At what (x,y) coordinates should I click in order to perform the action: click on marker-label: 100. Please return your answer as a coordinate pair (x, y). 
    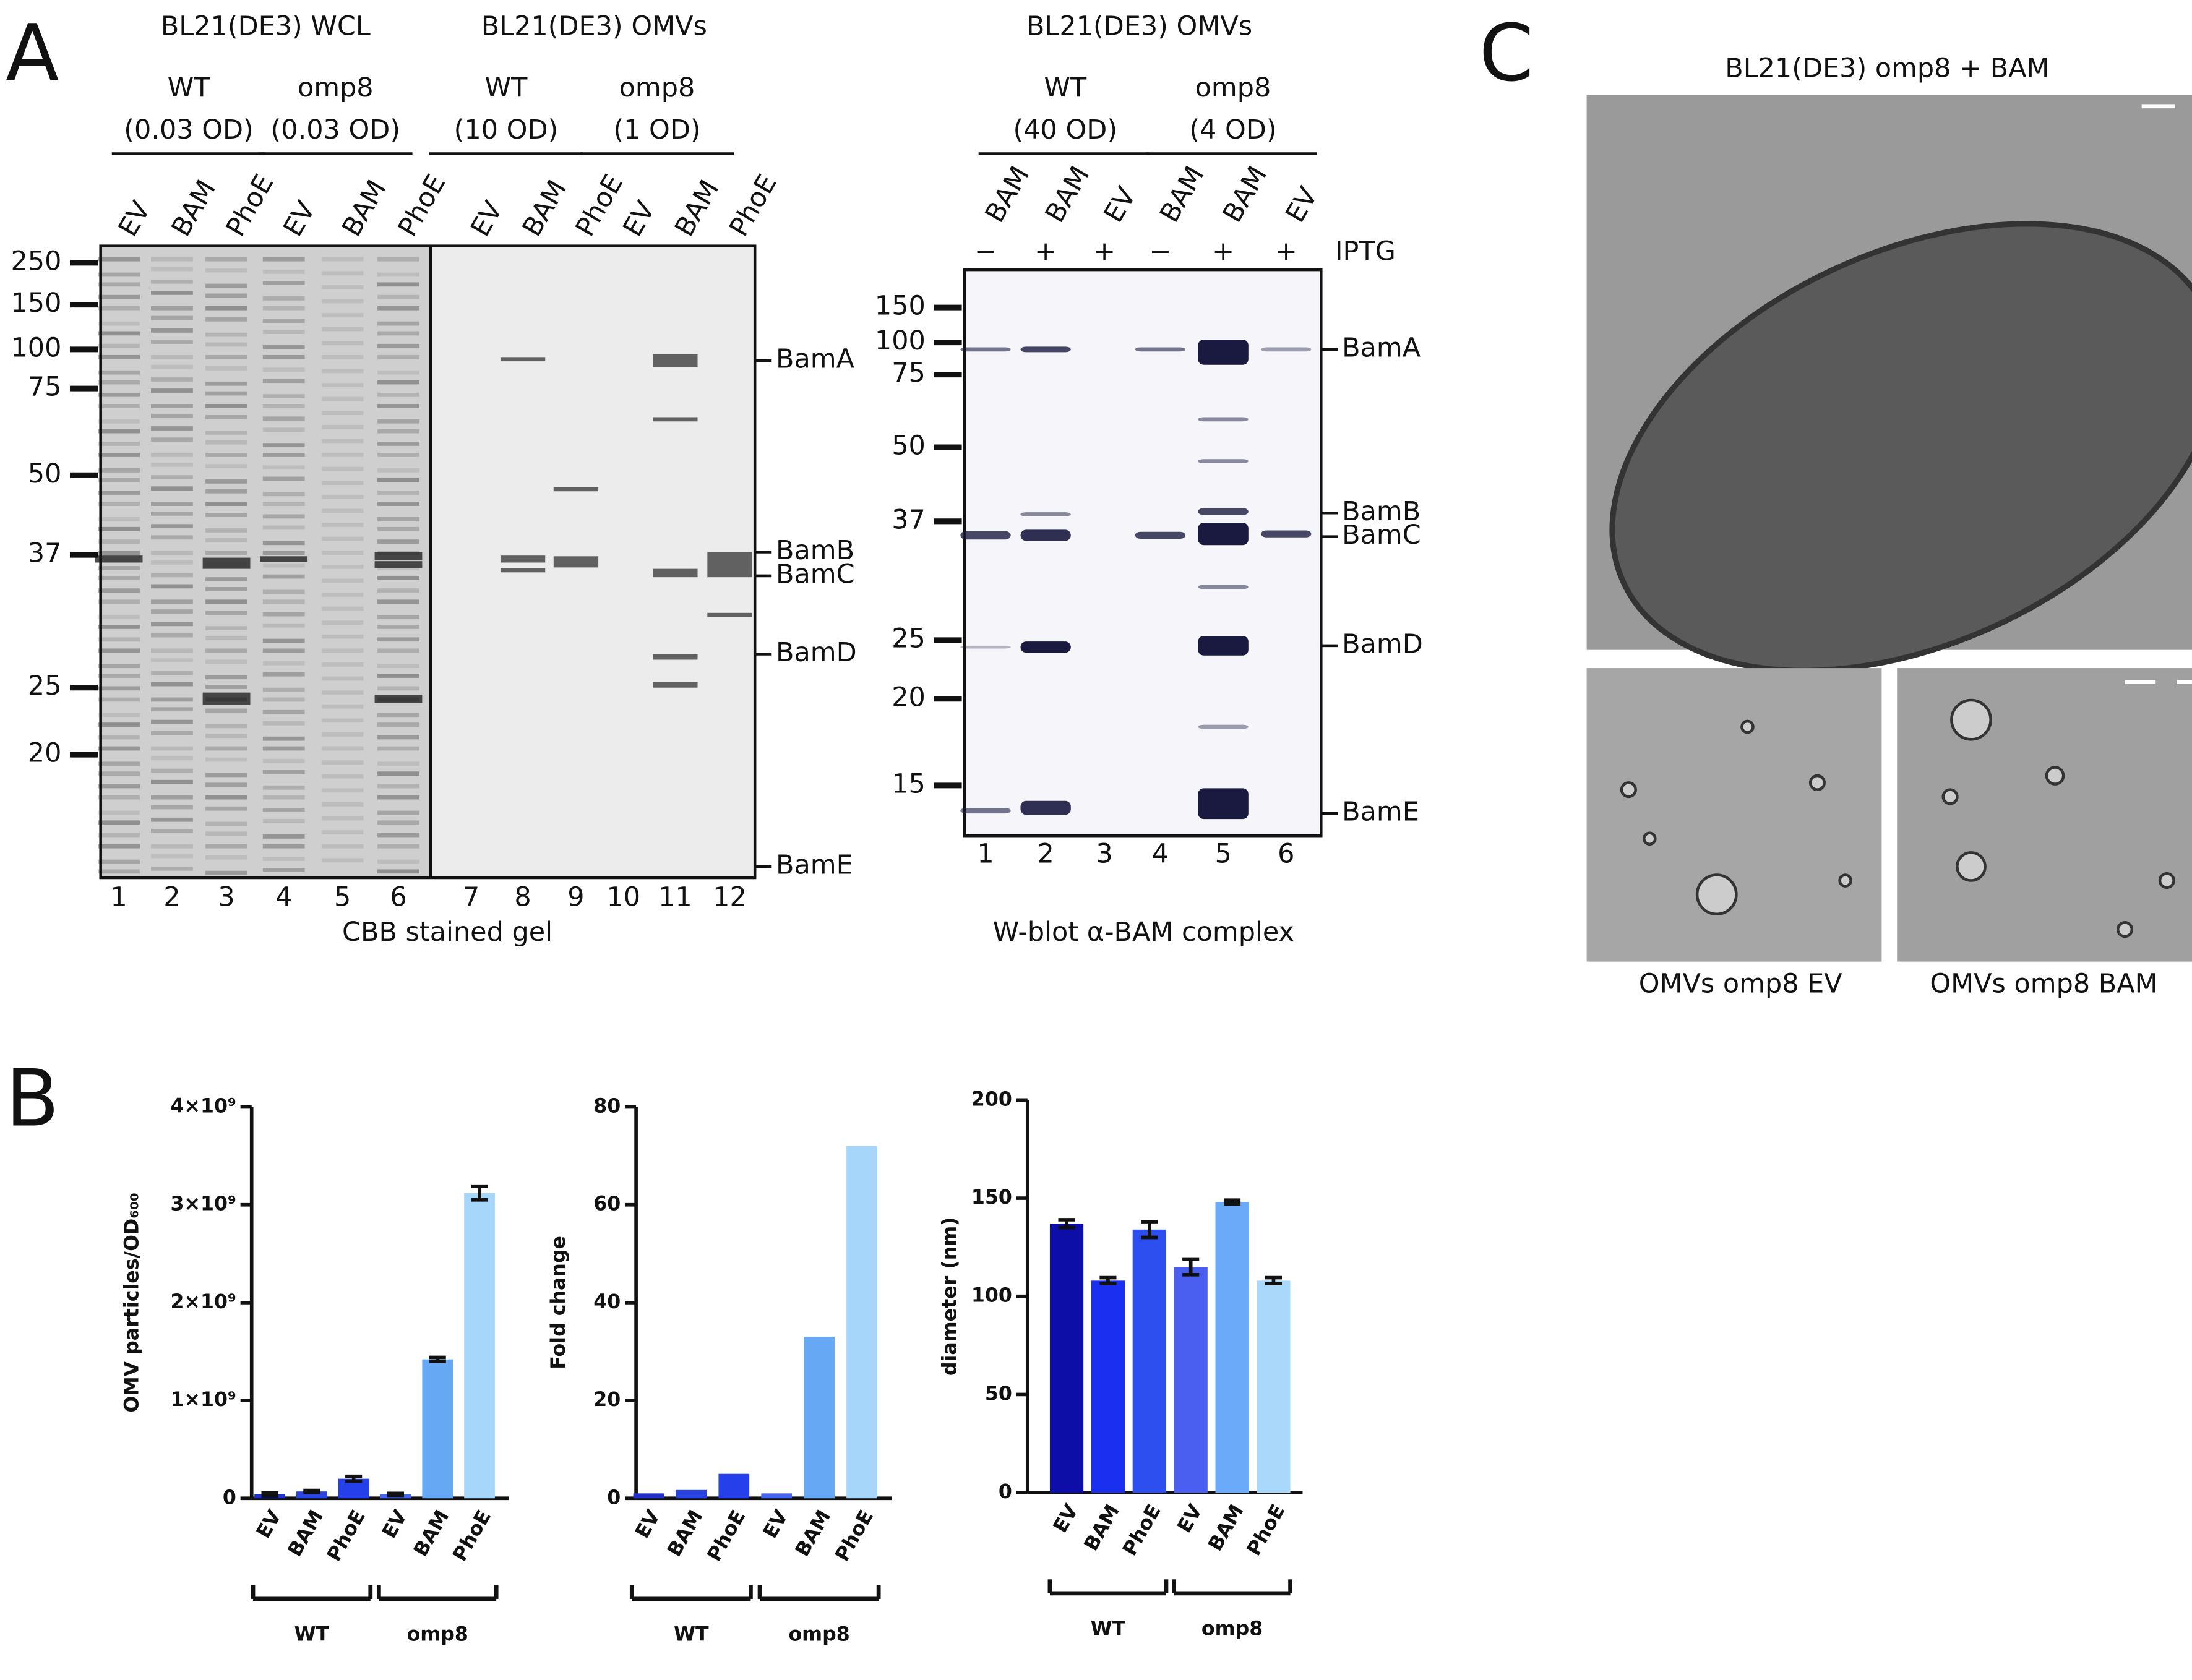
    Looking at the image, I should click on (36, 347).